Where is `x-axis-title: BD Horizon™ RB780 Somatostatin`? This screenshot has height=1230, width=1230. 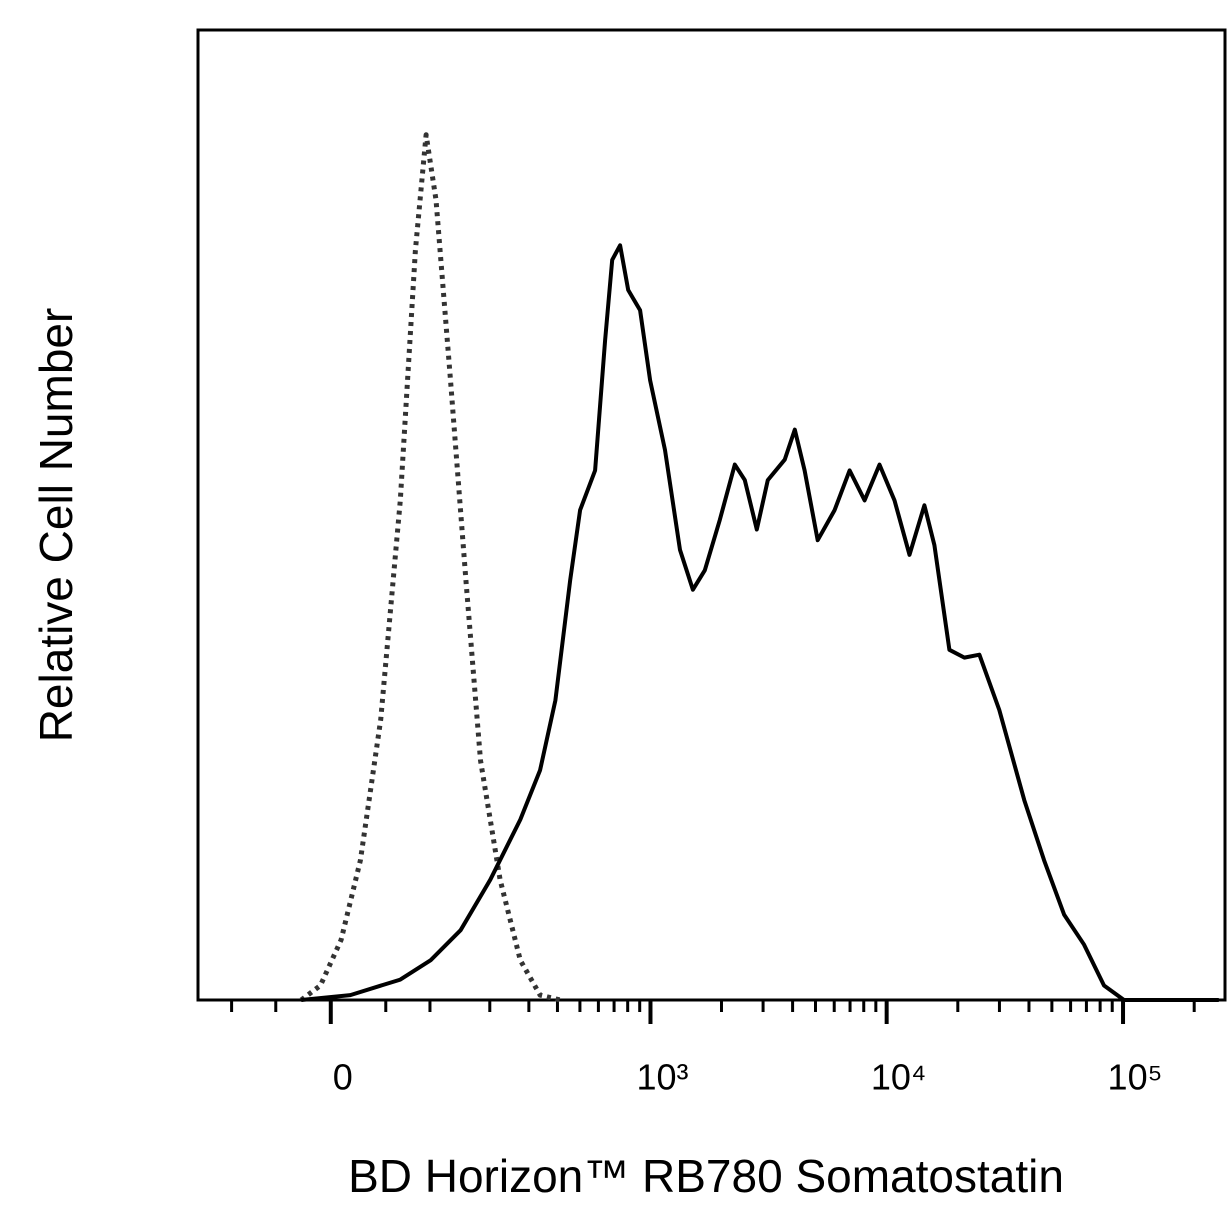 x-axis-title: BD Horizon™ RB780 Somatostatin is located at coordinates (706, 1176).